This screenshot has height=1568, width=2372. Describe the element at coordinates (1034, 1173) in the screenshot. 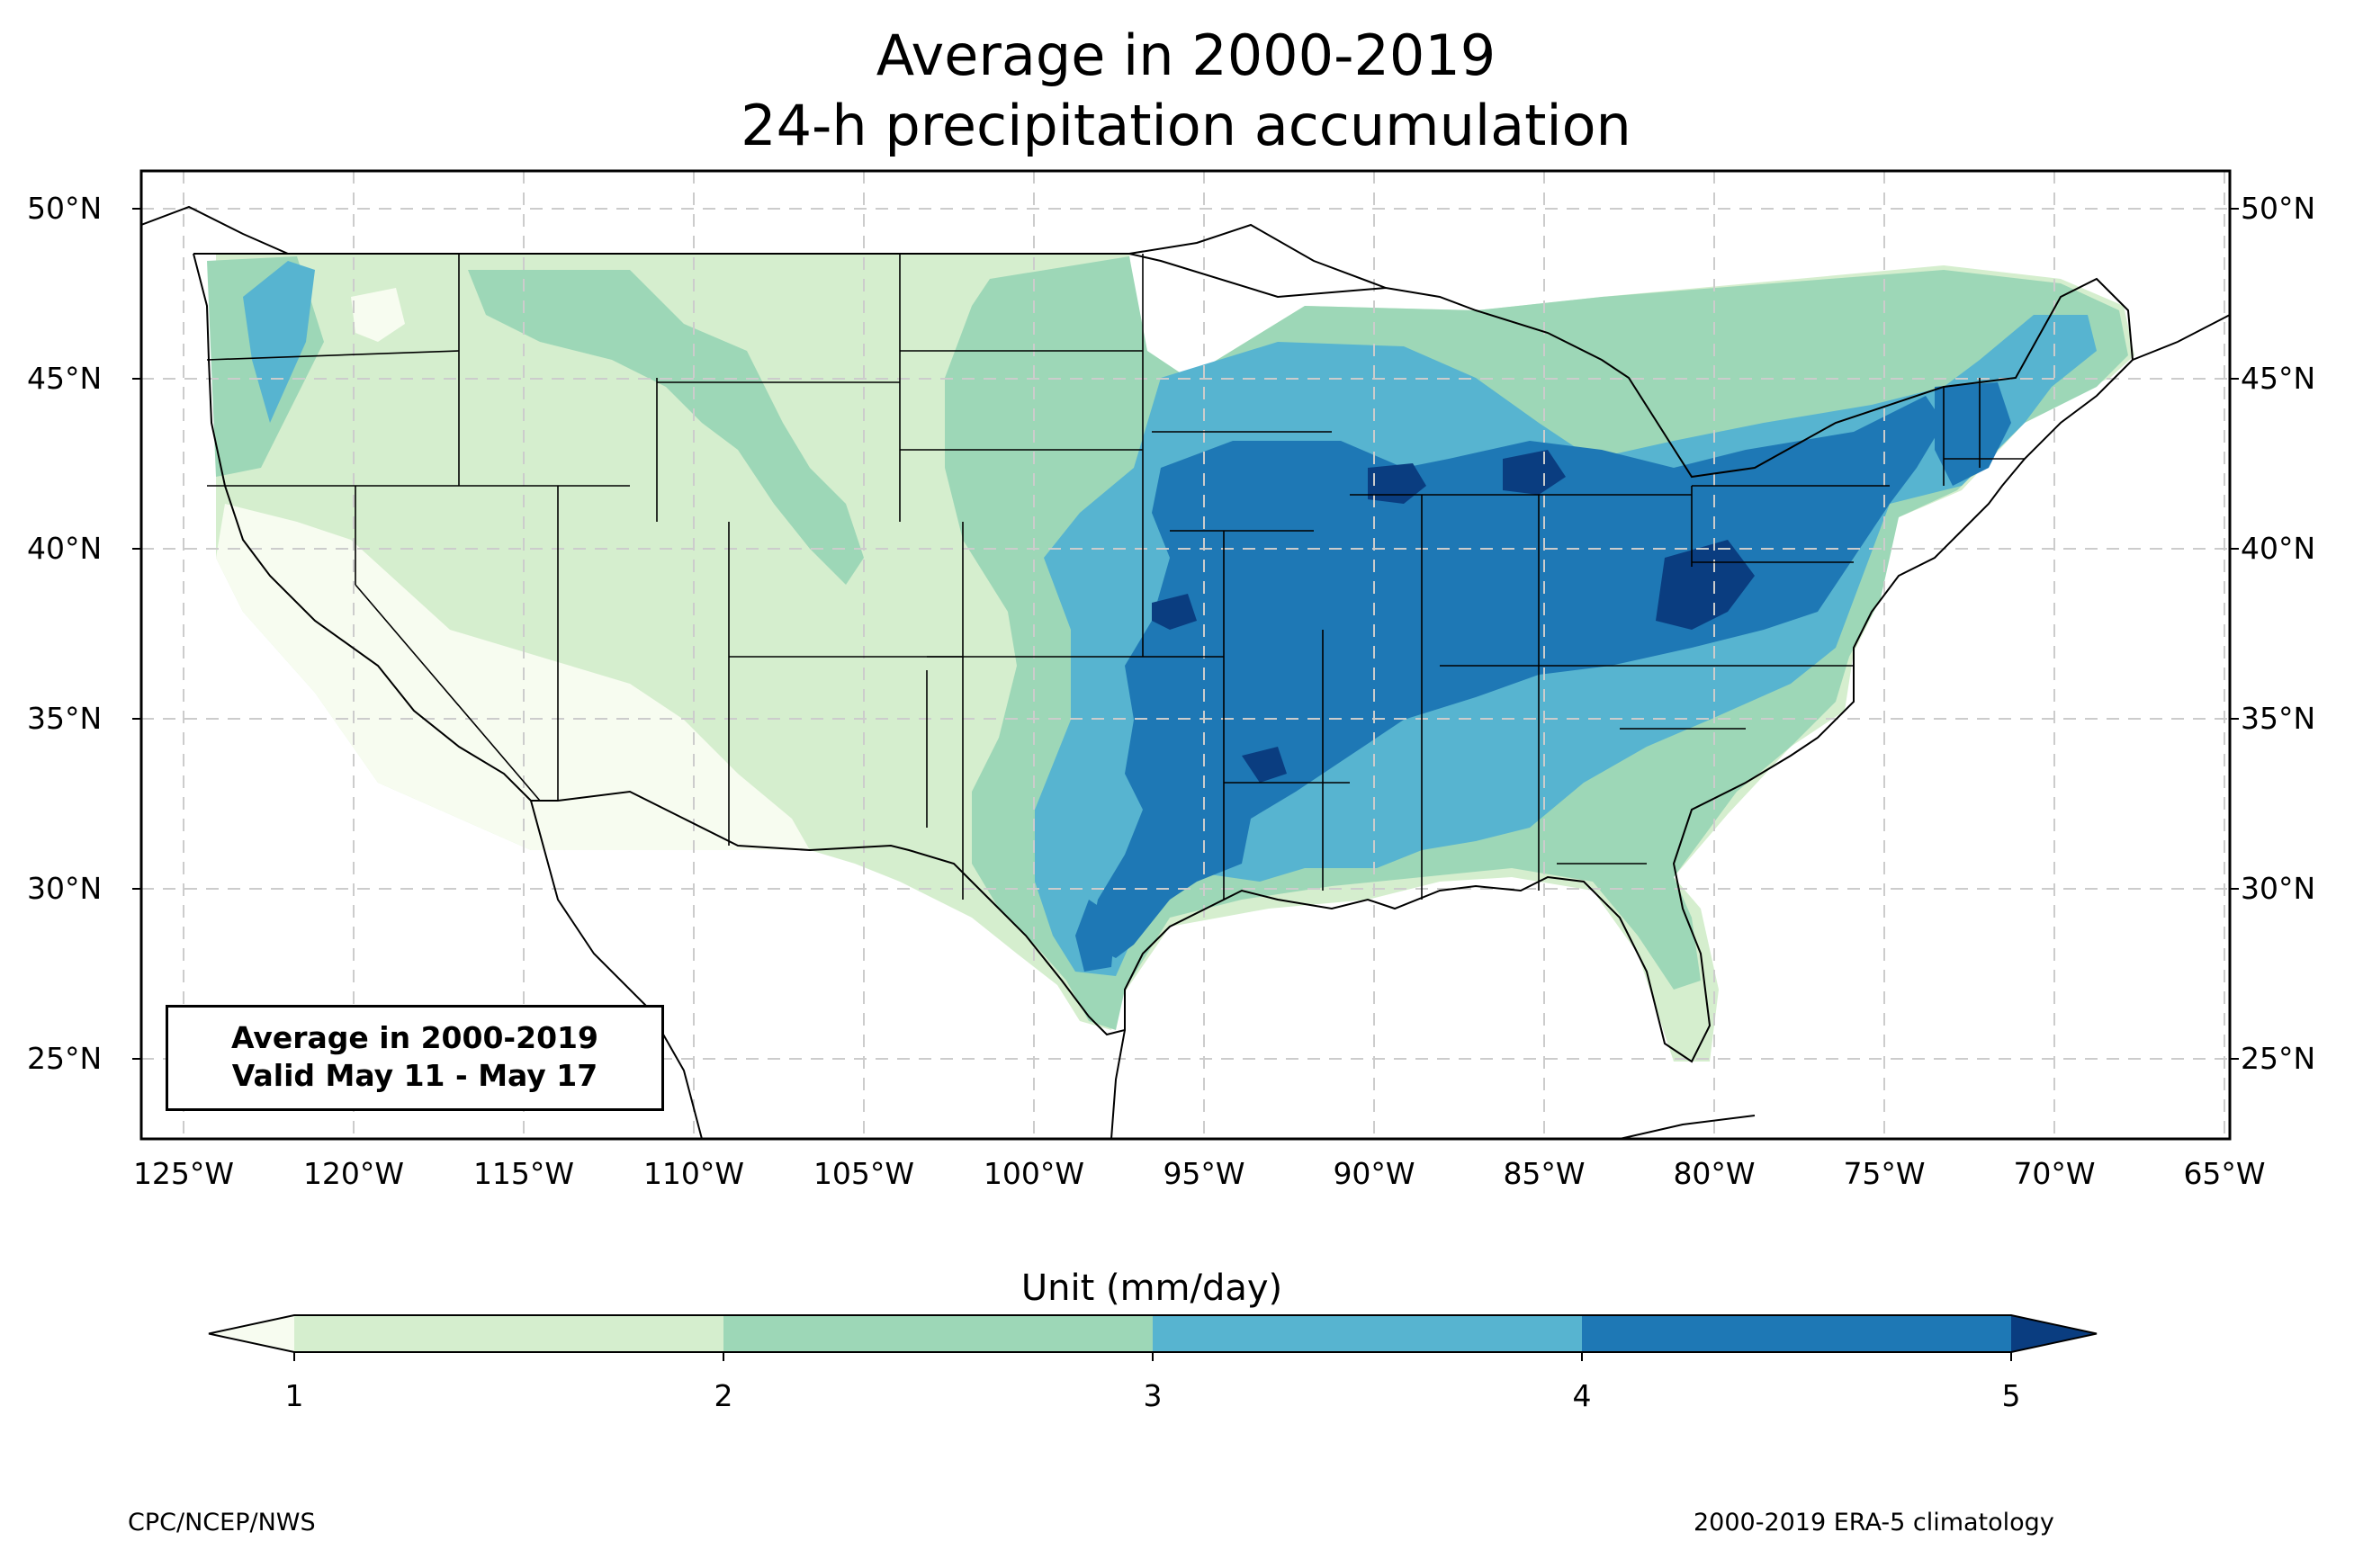

I see `lon-label-100w: 100°W` at that location.